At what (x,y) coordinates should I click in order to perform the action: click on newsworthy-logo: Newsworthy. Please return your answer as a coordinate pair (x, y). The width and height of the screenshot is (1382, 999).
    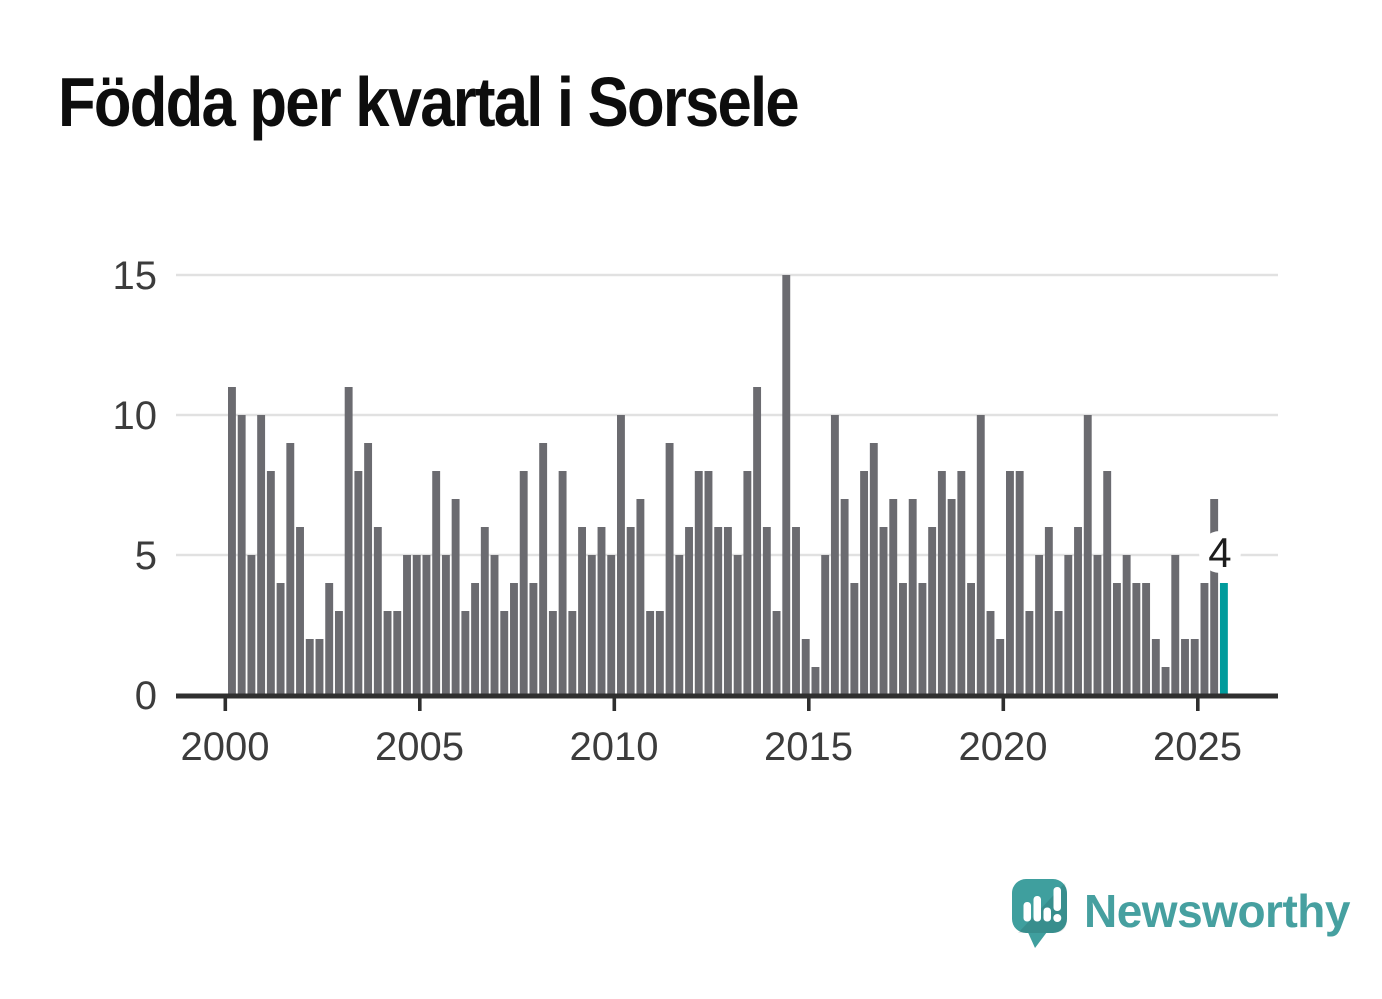
    Looking at the image, I should click on (1179, 914).